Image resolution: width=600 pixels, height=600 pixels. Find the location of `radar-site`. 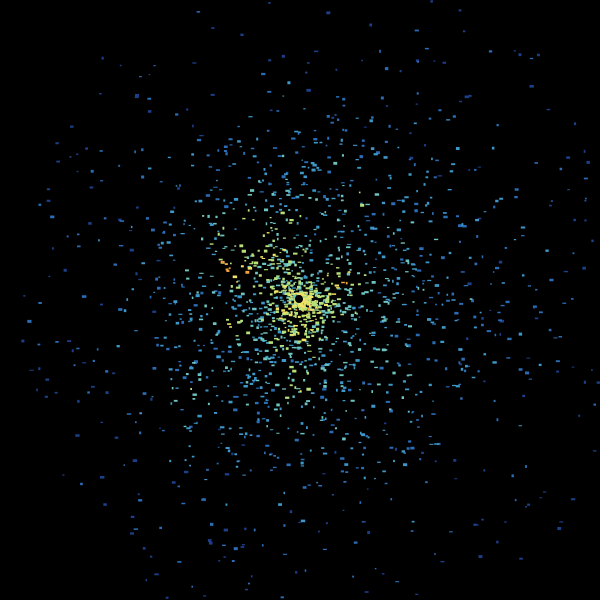

radar-site is located at coordinates (299, 299).